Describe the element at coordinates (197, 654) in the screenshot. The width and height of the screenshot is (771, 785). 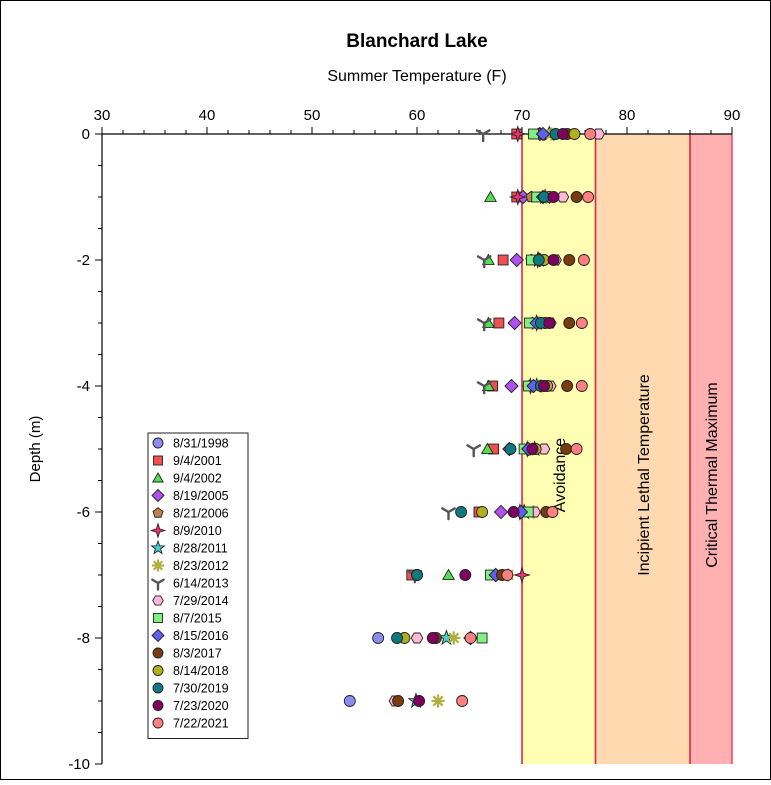
I see `legend-entry: 8/3/2017` at that location.